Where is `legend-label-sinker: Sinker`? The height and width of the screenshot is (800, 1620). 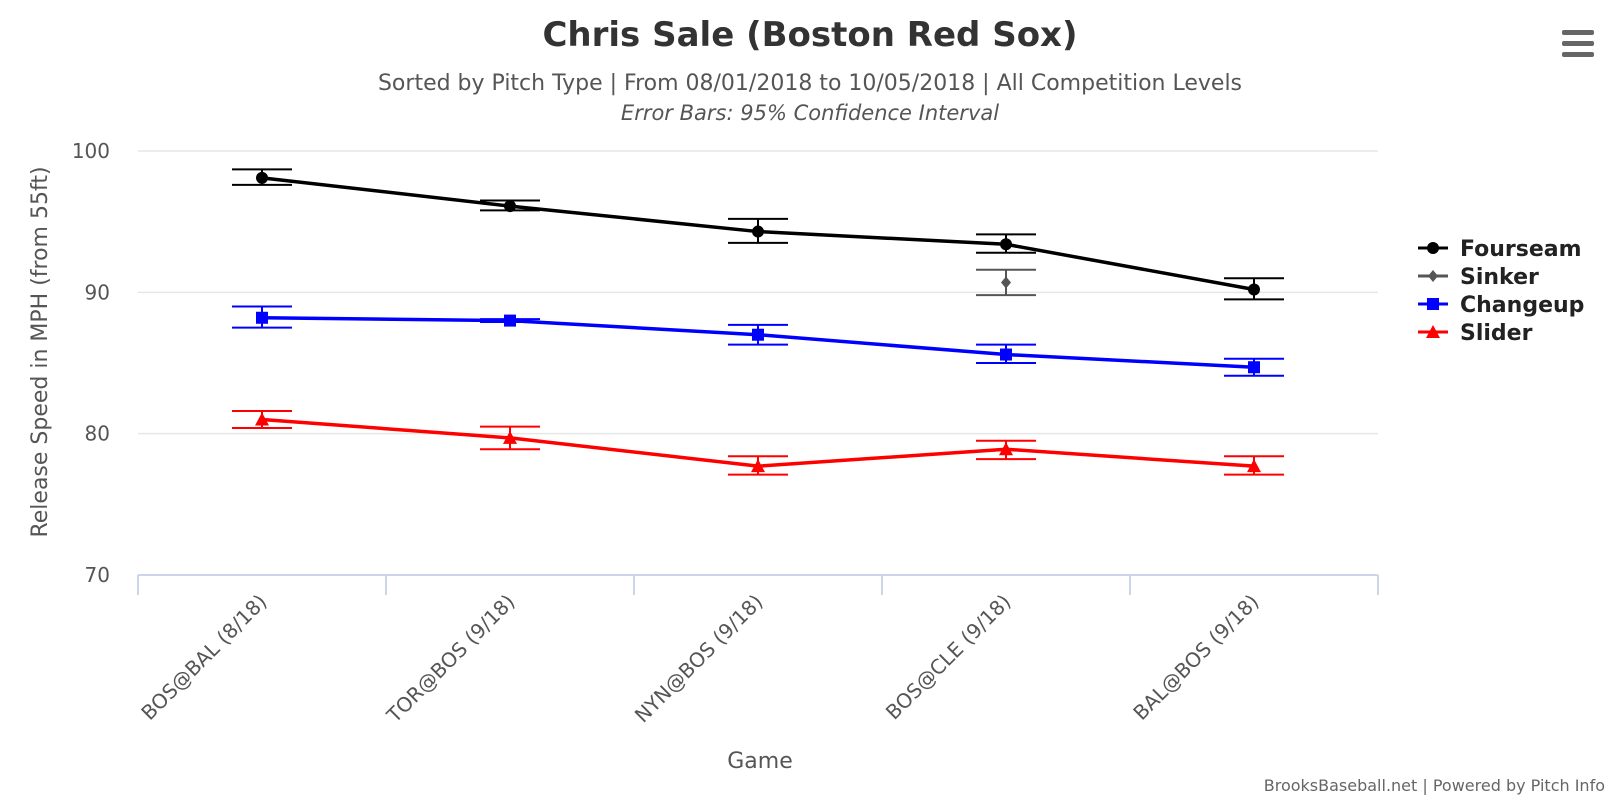 legend-label-sinker: Sinker is located at coordinates (1499, 277).